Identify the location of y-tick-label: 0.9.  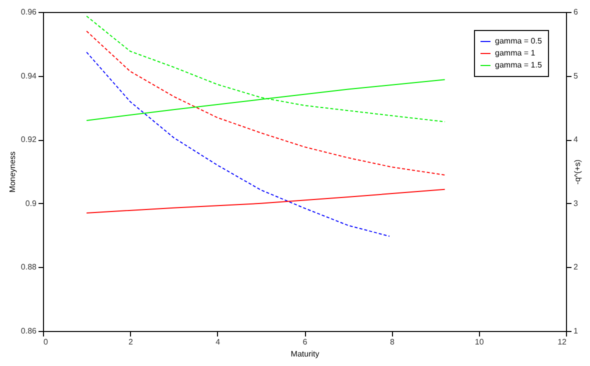
(31, 203).